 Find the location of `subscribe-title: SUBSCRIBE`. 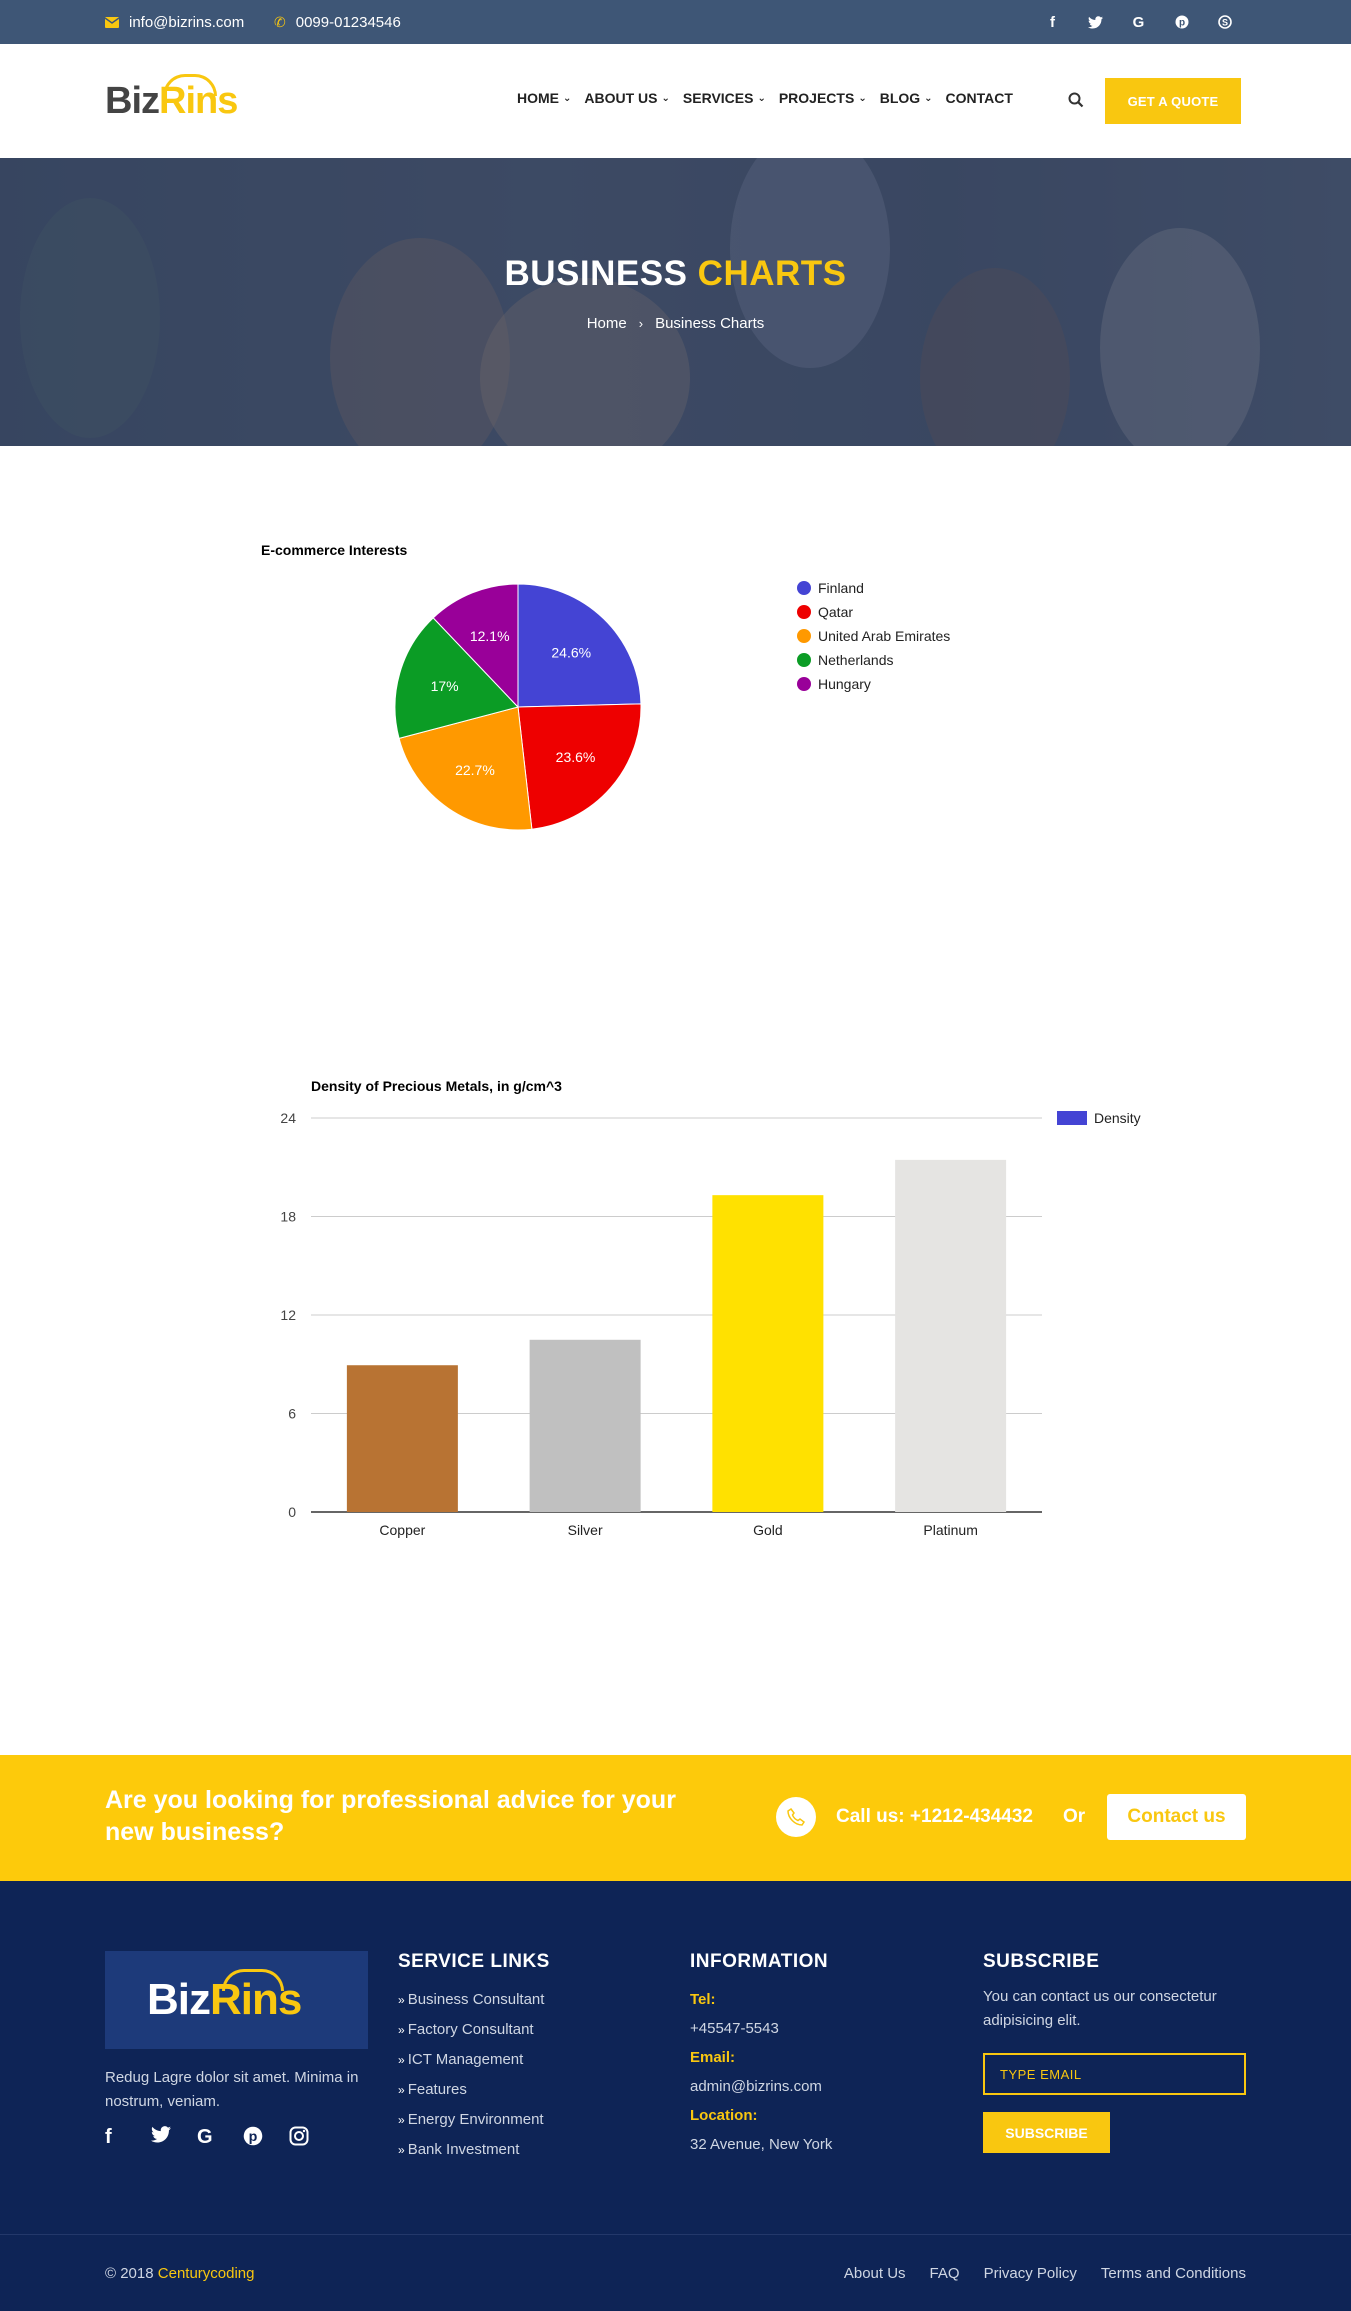

subscribe-title: SUBSCRIBE is located at coordinates (1041, 1961).